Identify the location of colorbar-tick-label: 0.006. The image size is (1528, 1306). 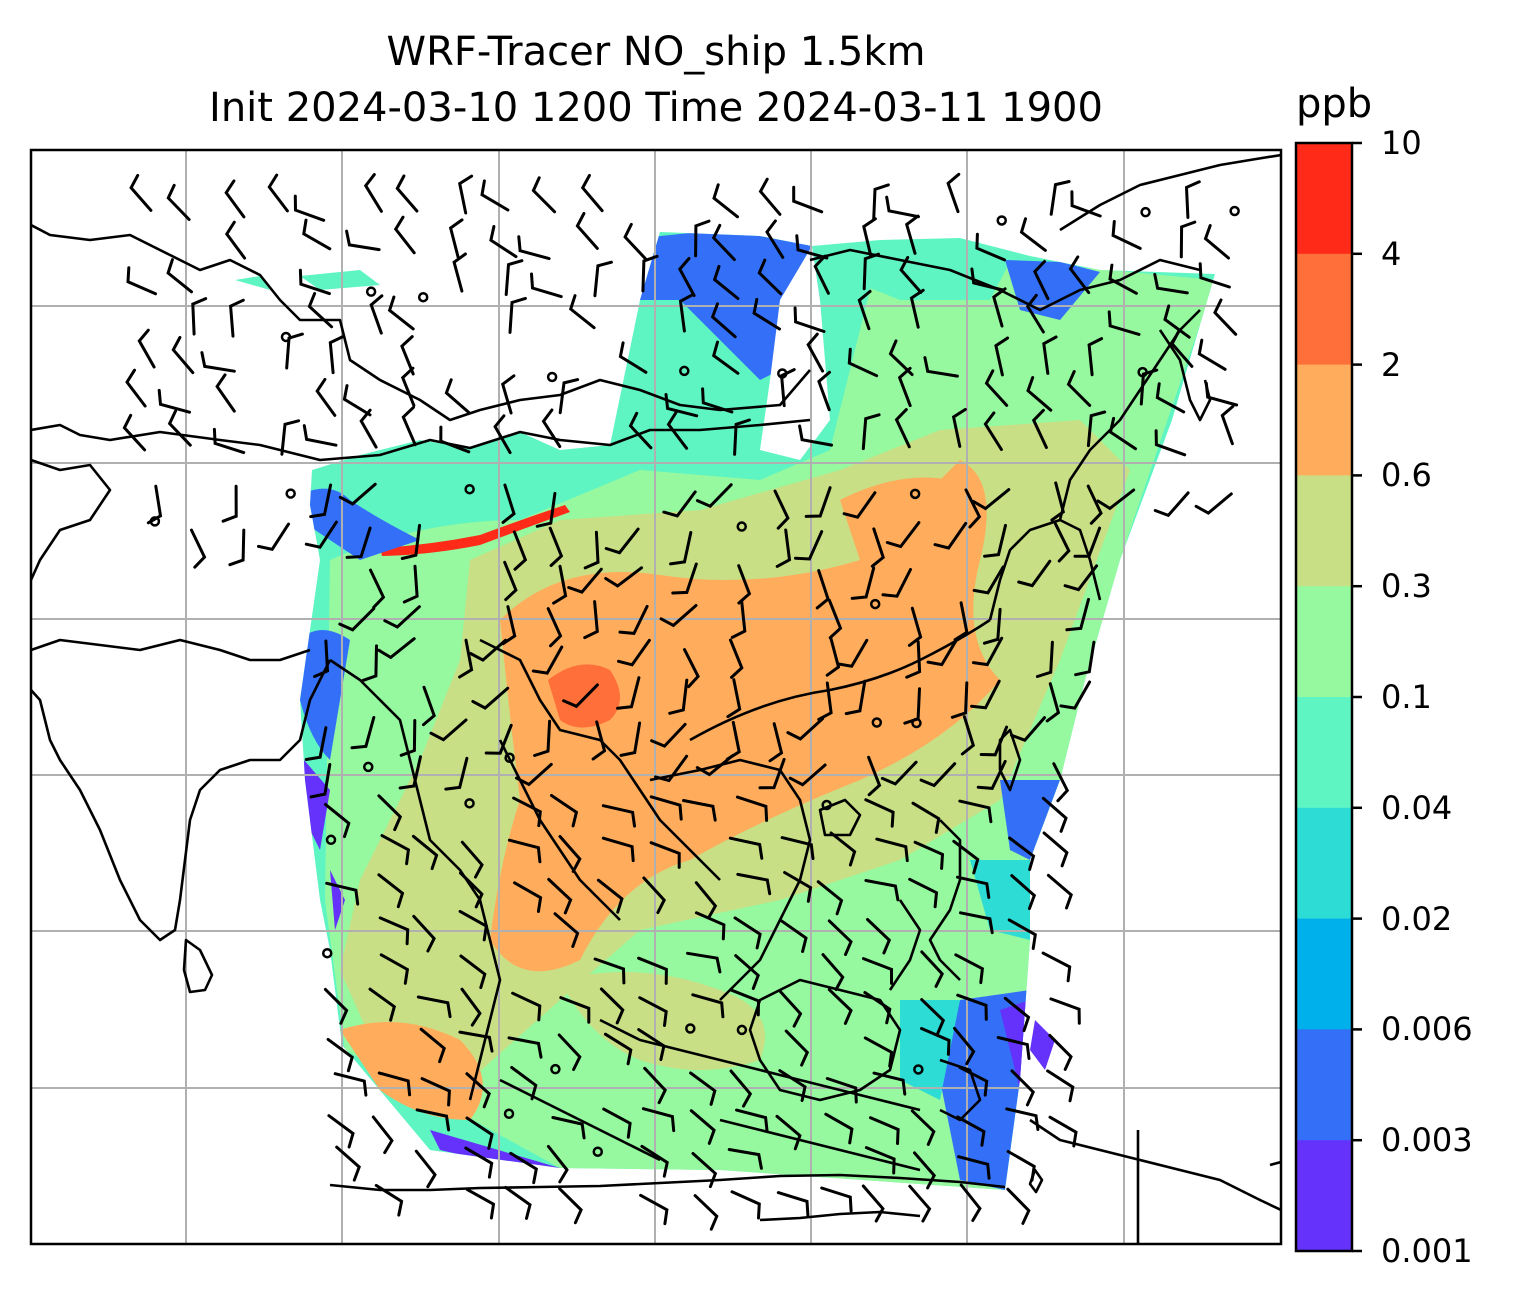
(1427, 1029).